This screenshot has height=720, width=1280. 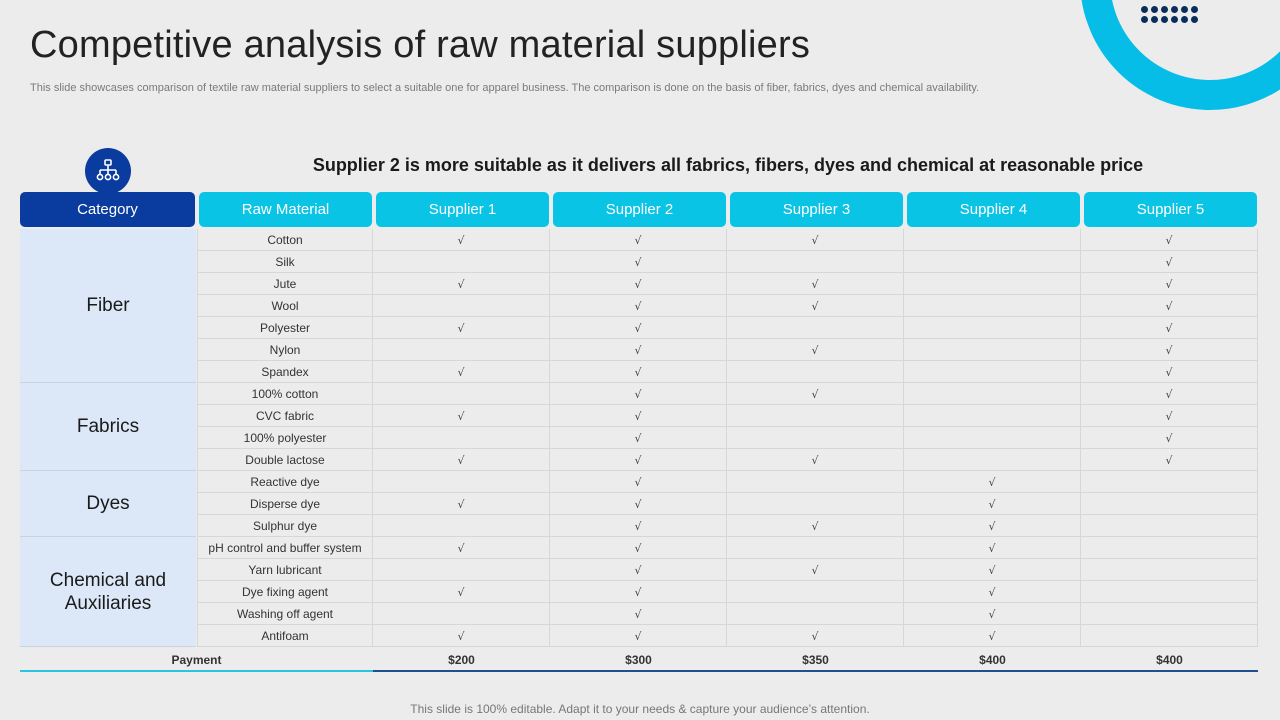 I want to click on table-row: Washing off agent √ √, so click(x=727, y=614).